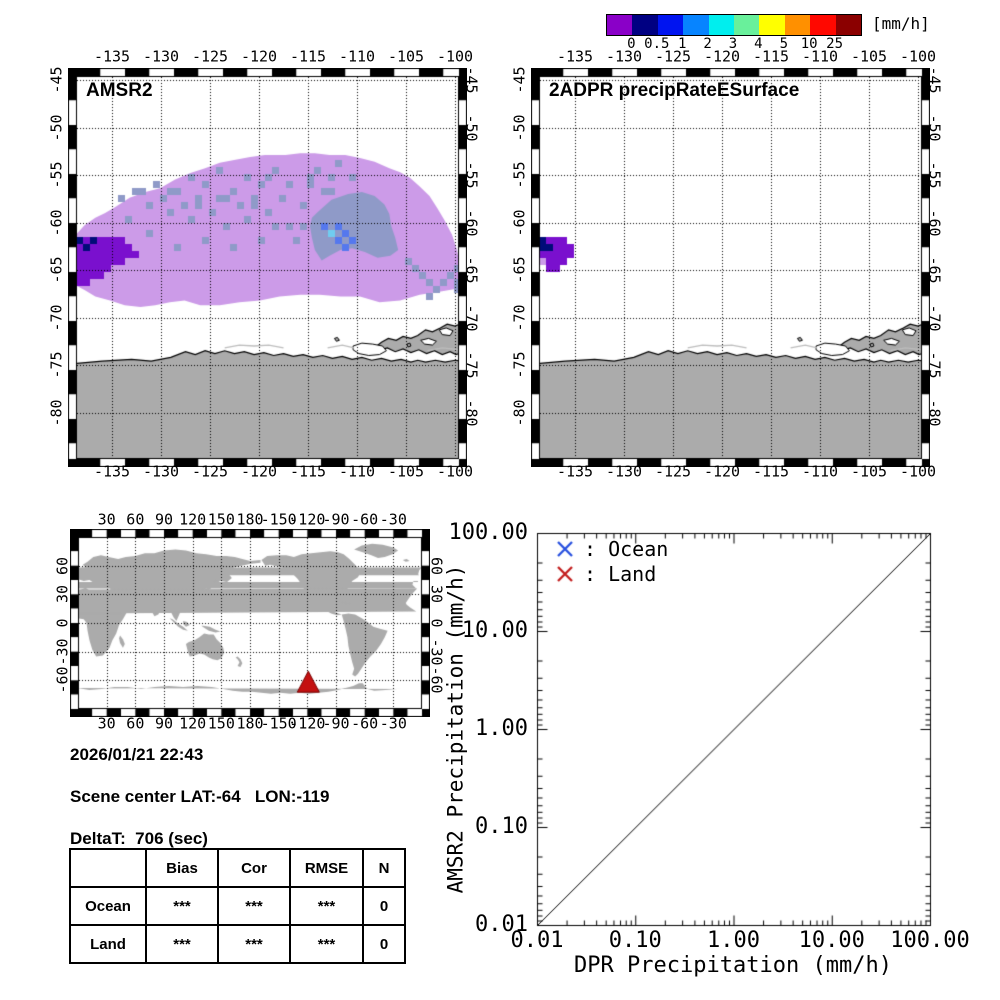 This screenshot has width=1000, height=1000. What do you see at coordinates (722, 56) in the screenshot?
I see `lon-tick-label-top: -120` at bounding box center [722, 56].